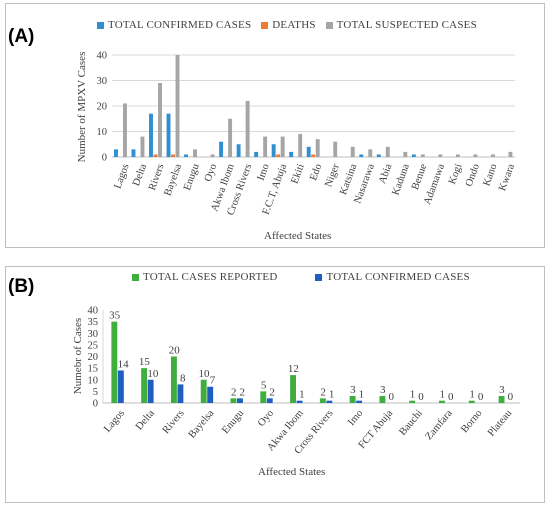 Image resolution: width=550 pixels, height=505 pixels. What do you see at coordinates (293, 369) in the screenshot?
I see `data-label: 12` at bounding box center [293, 369].